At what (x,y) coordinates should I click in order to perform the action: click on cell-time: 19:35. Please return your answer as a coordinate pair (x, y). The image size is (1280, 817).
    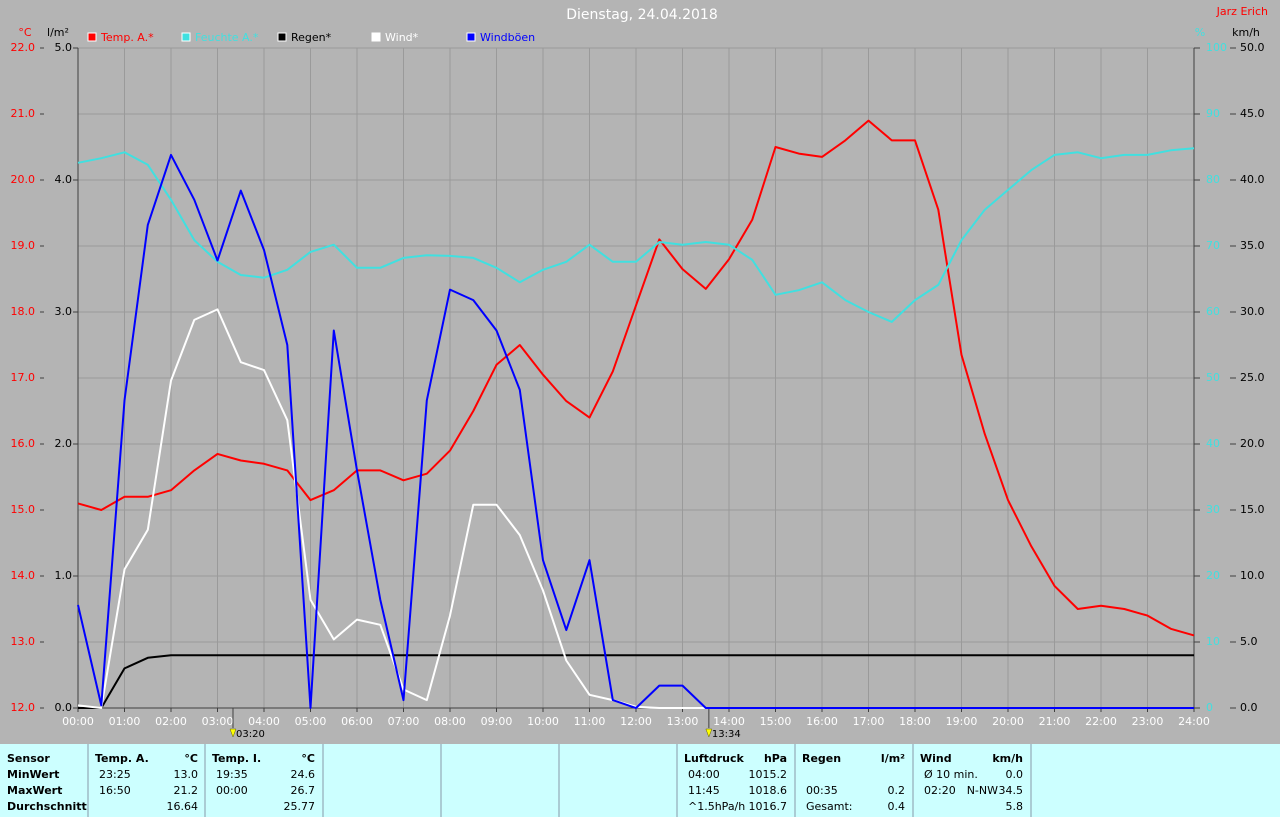
    Looking at the image, I should click on (232, 774).